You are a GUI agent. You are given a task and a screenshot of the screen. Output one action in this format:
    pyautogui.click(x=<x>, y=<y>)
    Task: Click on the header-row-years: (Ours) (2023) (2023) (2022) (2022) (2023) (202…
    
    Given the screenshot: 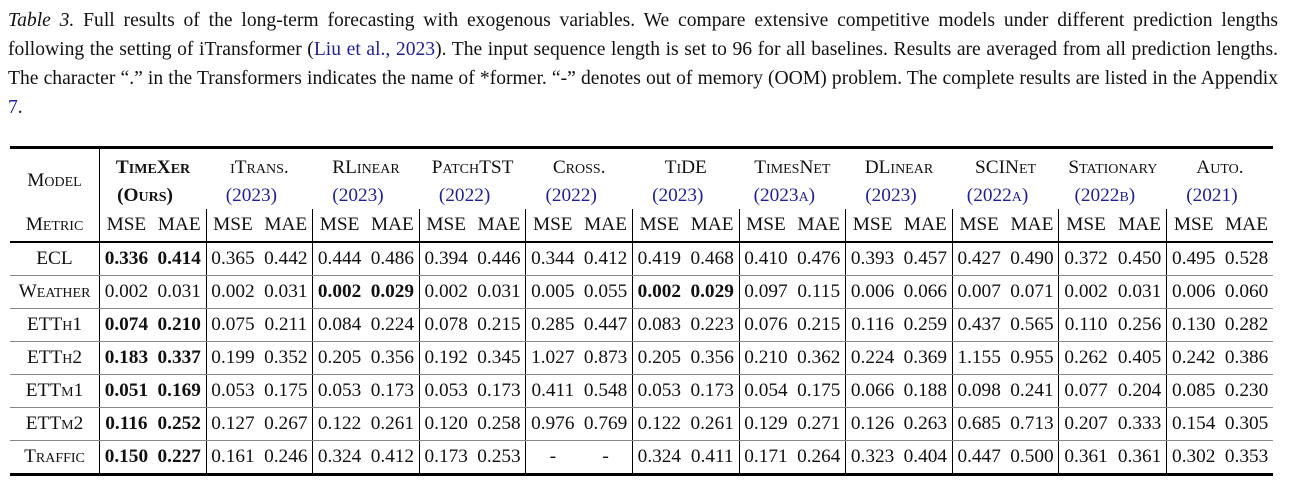 What is the action you would take?
    pyautogui.click(x=641, y=196)
    